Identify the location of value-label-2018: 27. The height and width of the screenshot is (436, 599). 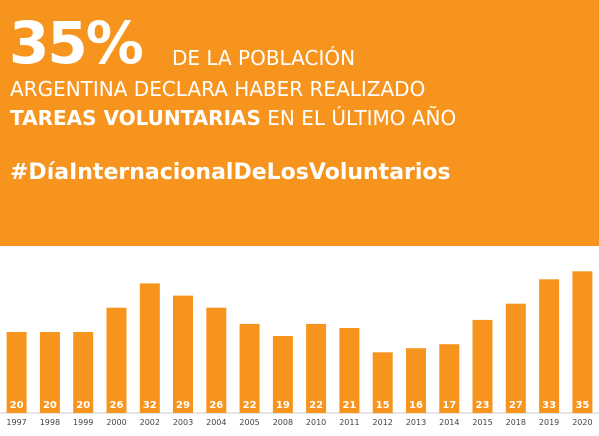
(516, 405).